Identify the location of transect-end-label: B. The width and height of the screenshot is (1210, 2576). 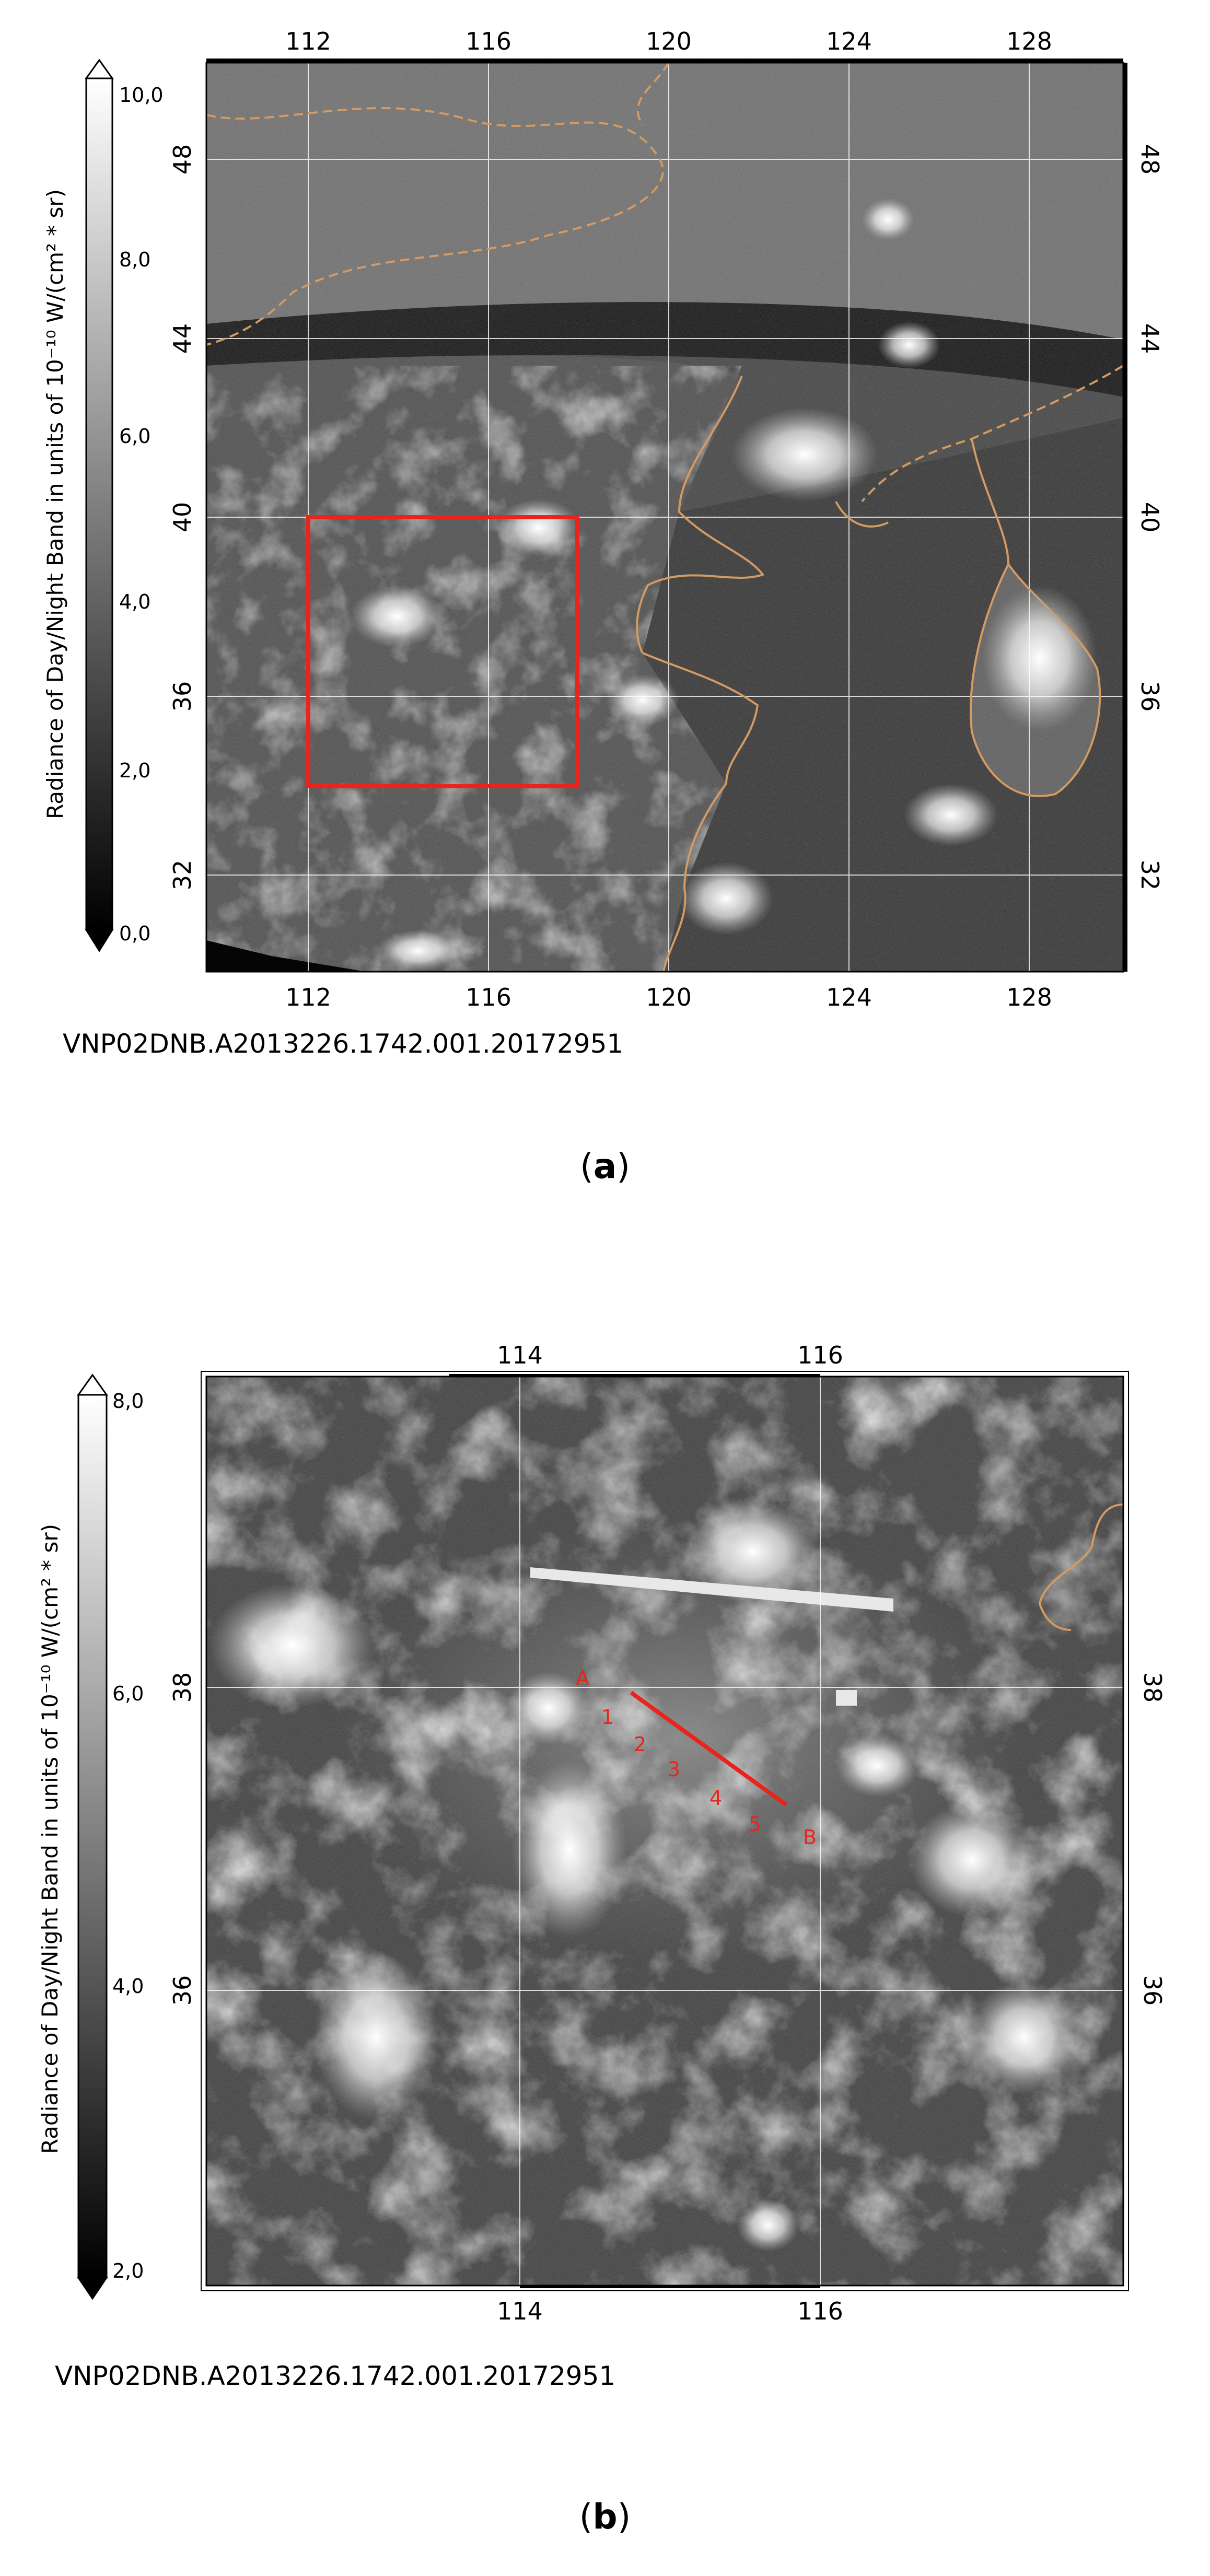
(810, 1837).